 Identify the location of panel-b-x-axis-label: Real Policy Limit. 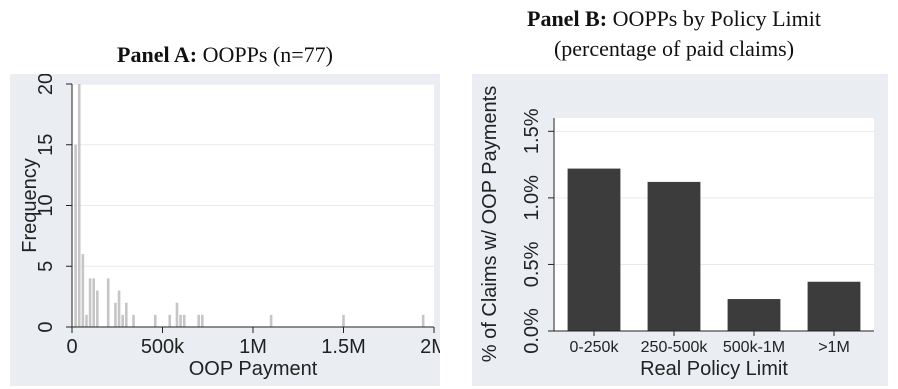
(714, 369).